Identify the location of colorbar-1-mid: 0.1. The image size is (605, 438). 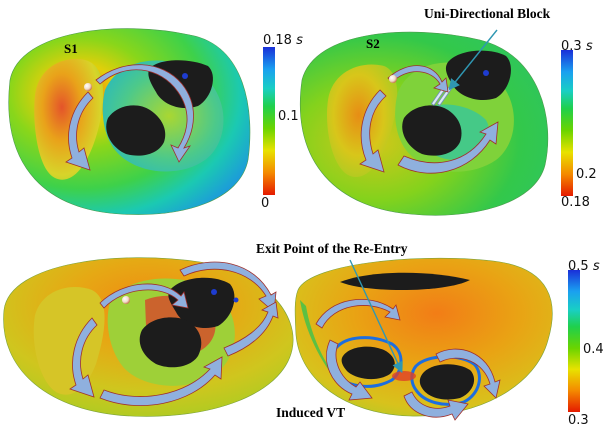
(288, 116).